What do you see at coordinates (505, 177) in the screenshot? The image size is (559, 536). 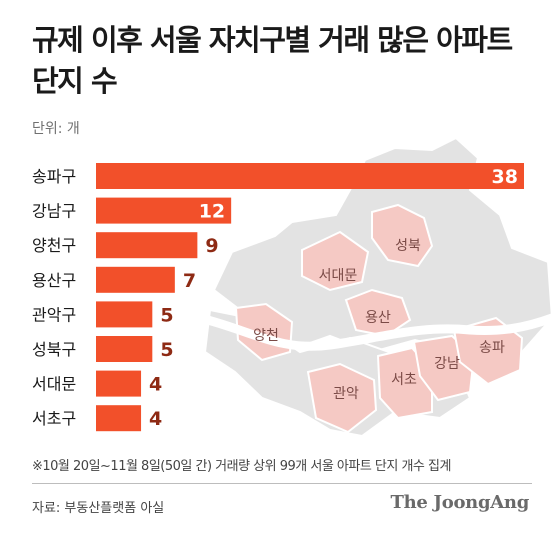 I see `value-label: 38` at bounding box center [505, 177].